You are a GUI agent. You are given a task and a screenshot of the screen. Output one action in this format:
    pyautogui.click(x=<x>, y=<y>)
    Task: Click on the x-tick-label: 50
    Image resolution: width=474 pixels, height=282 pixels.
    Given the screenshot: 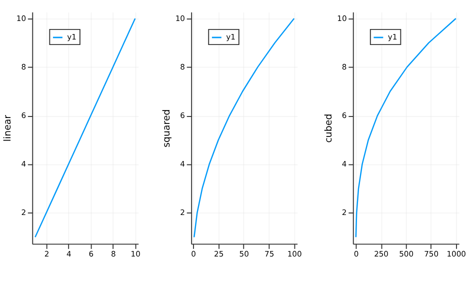 What is the action you would take?
    pyautogui.click(x=244, y=253)
    